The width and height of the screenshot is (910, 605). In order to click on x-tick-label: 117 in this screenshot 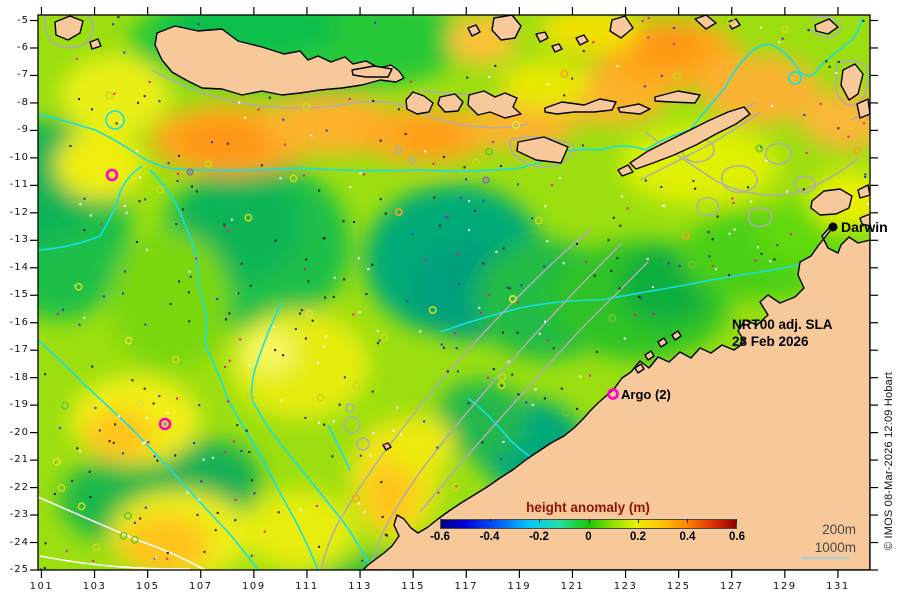, I will do `click(466, 586)`.